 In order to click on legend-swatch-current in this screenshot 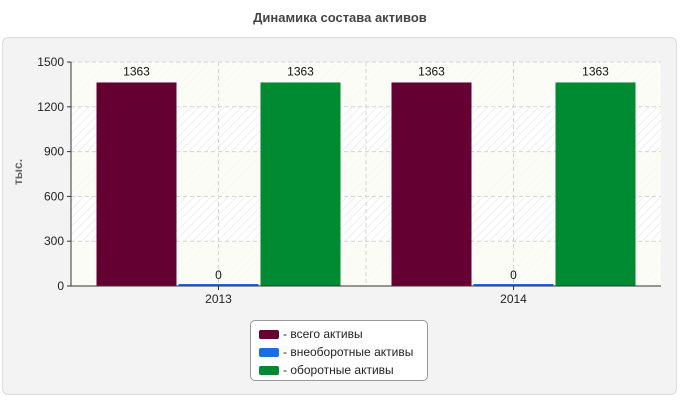, I will do `click(269, 370)`.